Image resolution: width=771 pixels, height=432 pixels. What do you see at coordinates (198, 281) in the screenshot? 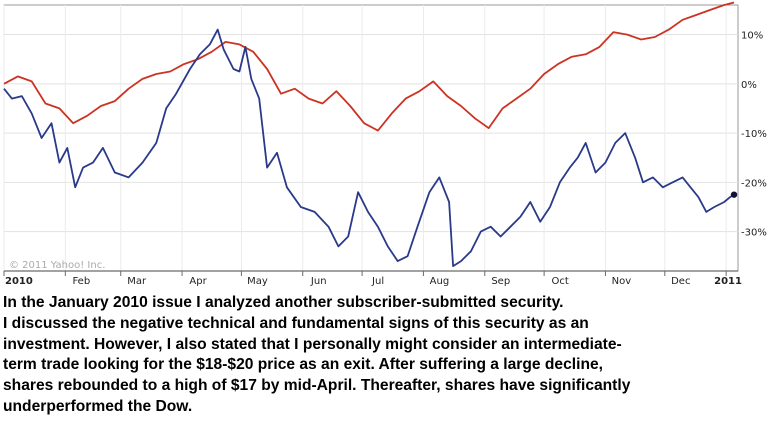
I see `x-tick-label: Apr` at bounding box center [198, 281].